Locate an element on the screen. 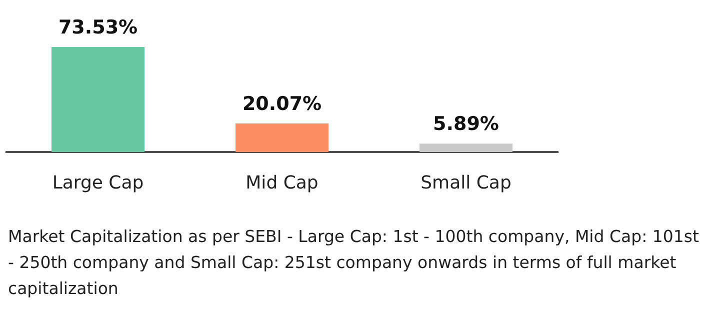  x-tick-label: Large Cap is located at coordinates (98, 183).